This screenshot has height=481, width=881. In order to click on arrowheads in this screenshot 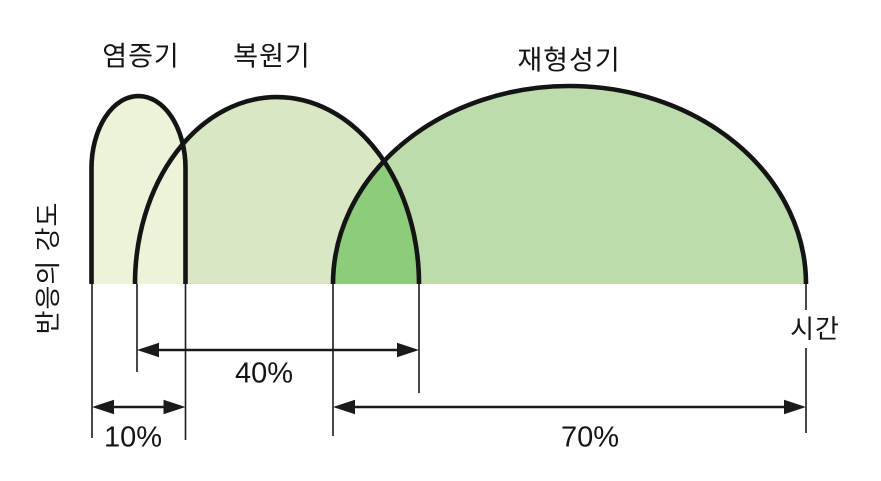, I will do `click(449, 378)`.